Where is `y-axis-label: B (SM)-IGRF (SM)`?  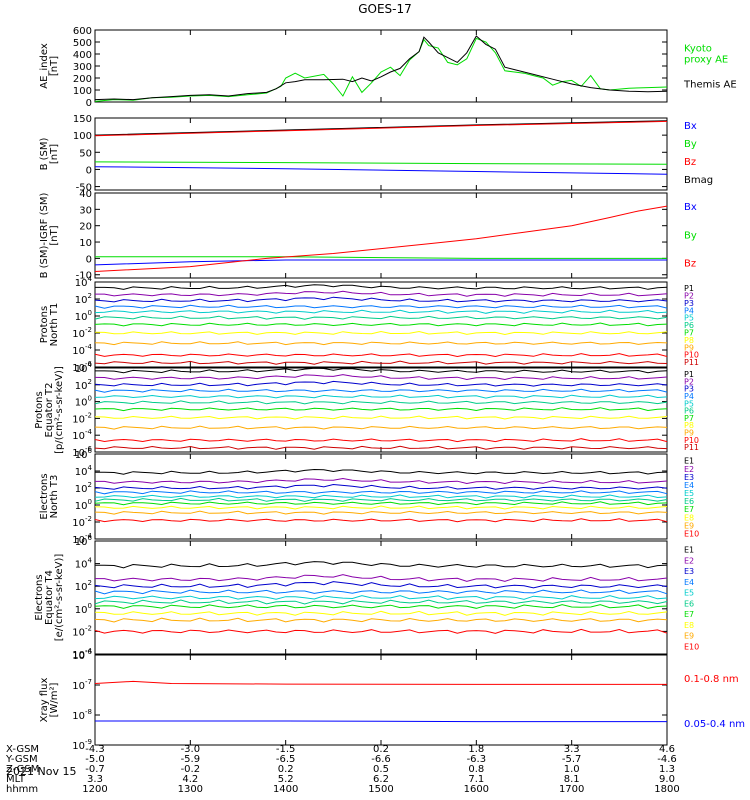
y-axis-label: B (SM)-IGRF (SM) is located at coordinates (44, 236).